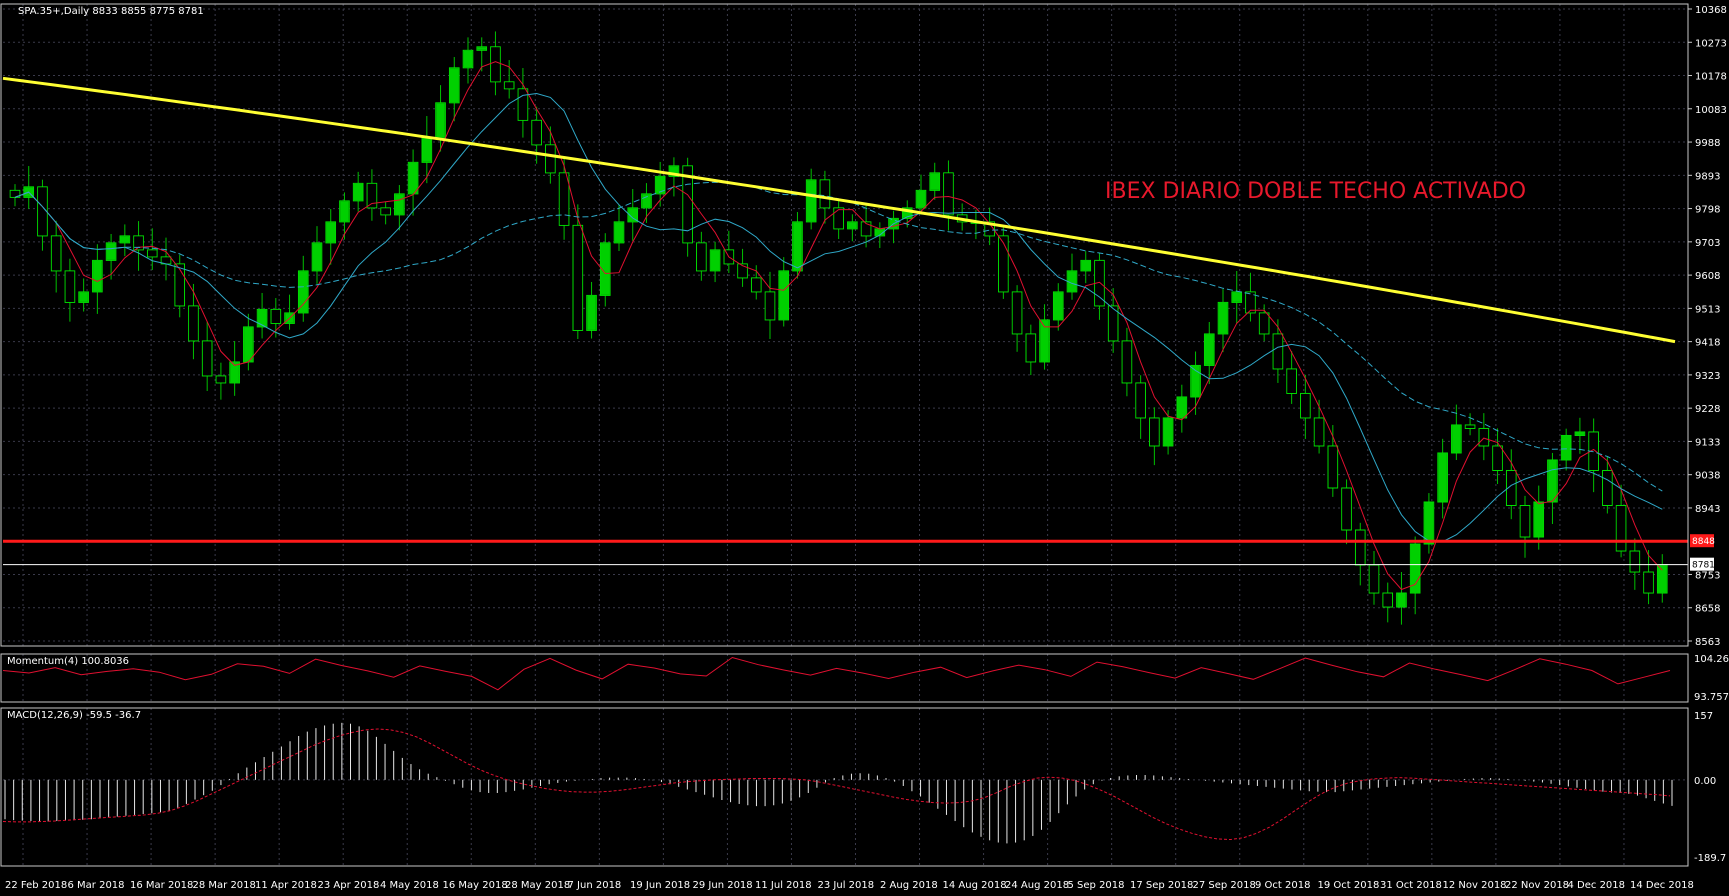 This screenshot has height=896, width=1729. What do you see at coordinates (1707, 309) in the screenshot?
I see `price-tick-label: 9513` at bounding box center [1707, 309].